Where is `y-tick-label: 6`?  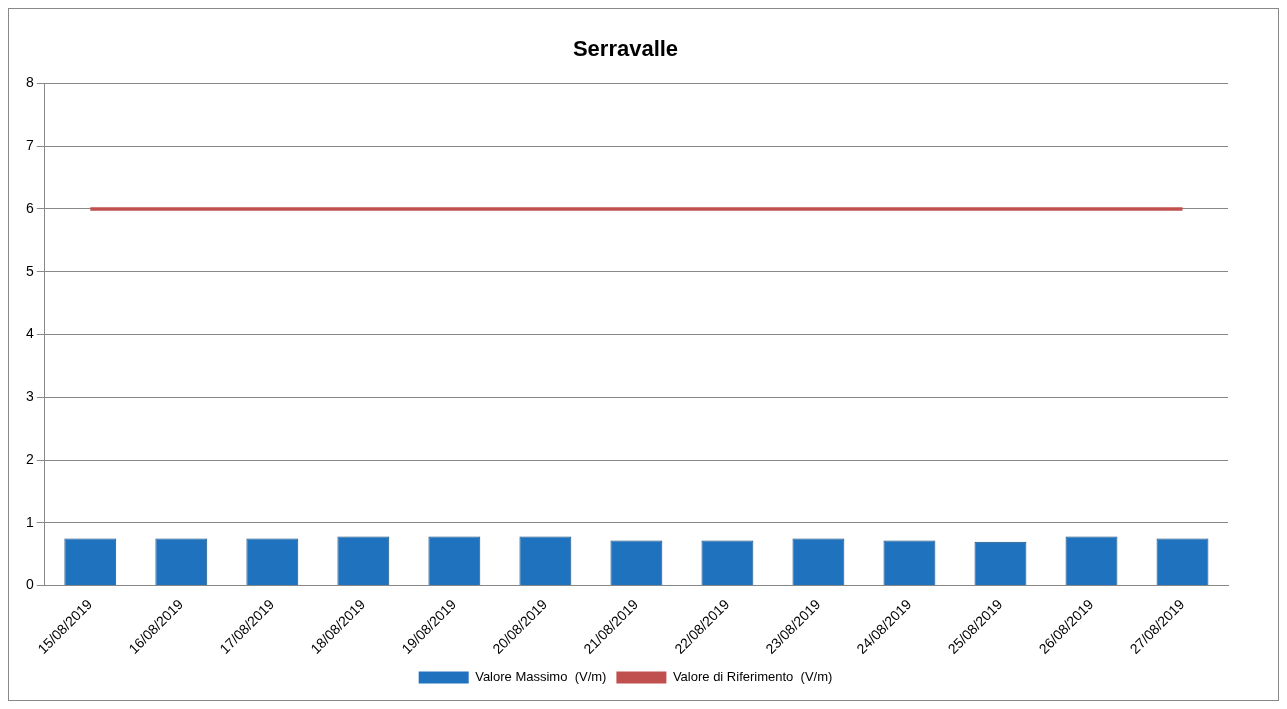
y-tick-label: 6 is located at coordinates (29, 207).